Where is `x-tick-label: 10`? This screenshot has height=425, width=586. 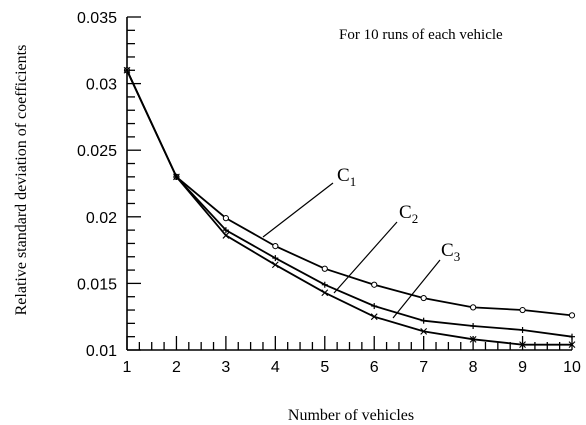 x-tick-label: 10 is located at coordinates (572, 367).